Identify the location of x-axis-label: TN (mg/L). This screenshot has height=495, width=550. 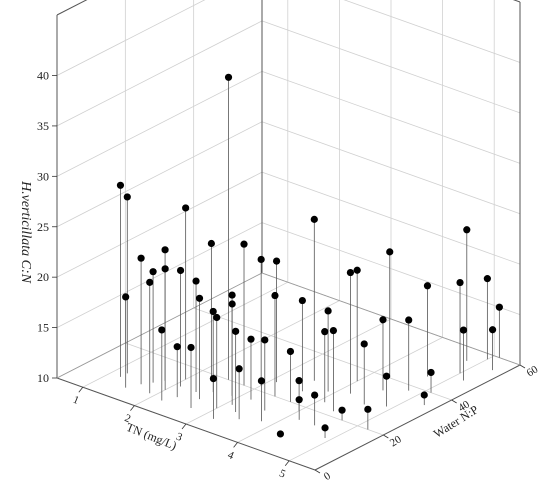
(151, 436).